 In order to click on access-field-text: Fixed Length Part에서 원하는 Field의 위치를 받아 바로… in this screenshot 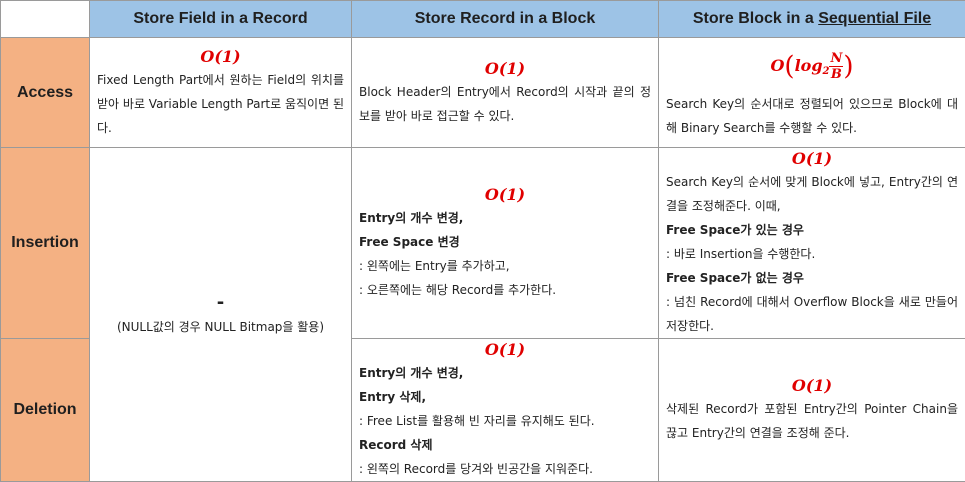, I will do `click(220, 104)`.